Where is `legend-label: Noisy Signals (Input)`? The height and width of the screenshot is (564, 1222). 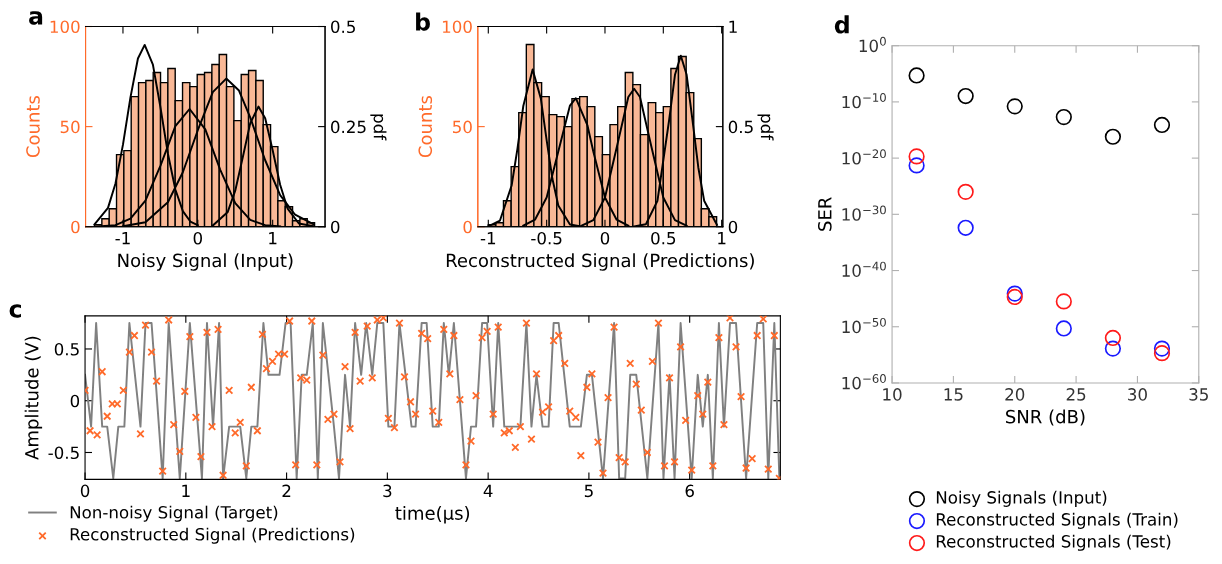 legend-label: Noisy Signals (Input) is located at coordinates (1021, 498).